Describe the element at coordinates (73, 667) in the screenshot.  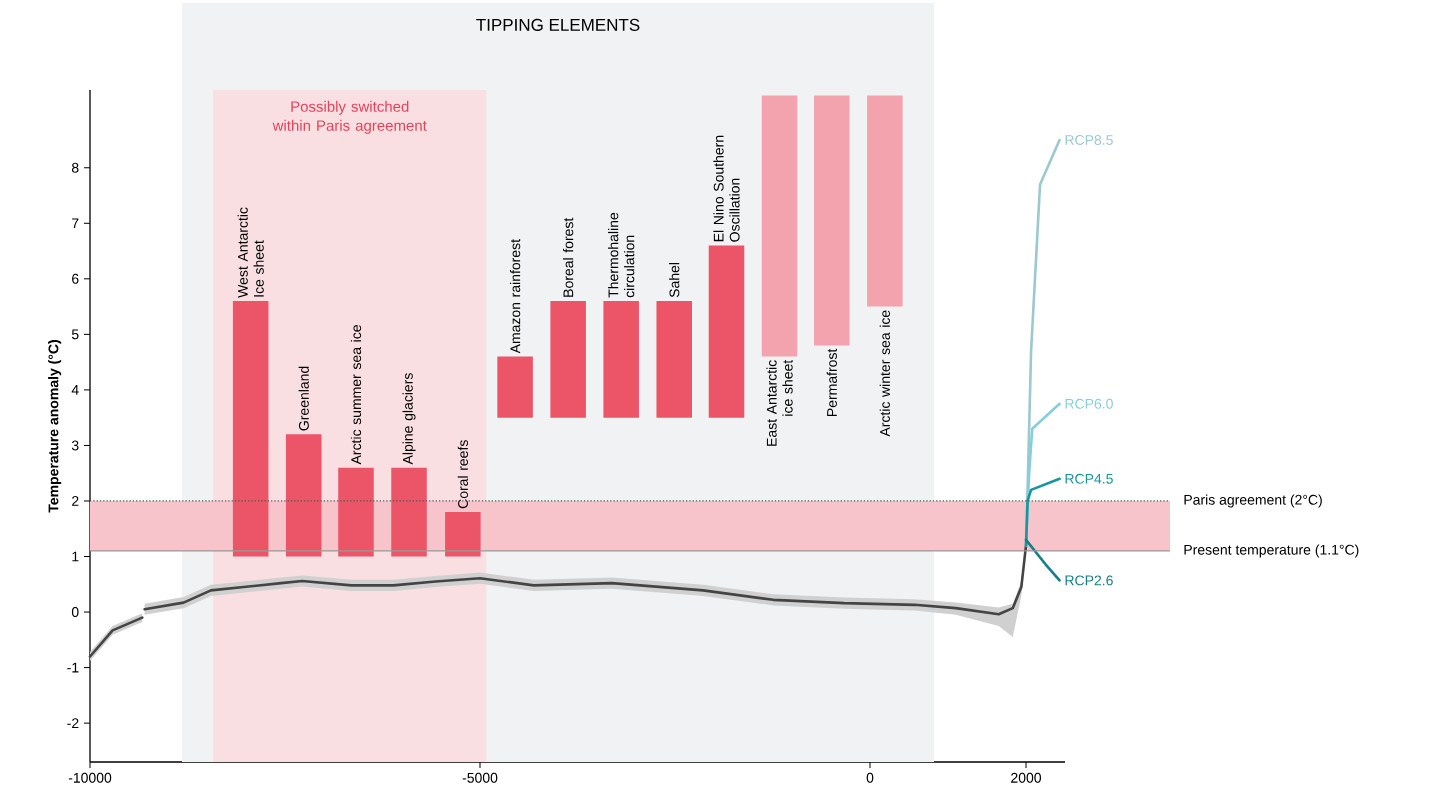
I see `y-tick-label: -1` at that location.